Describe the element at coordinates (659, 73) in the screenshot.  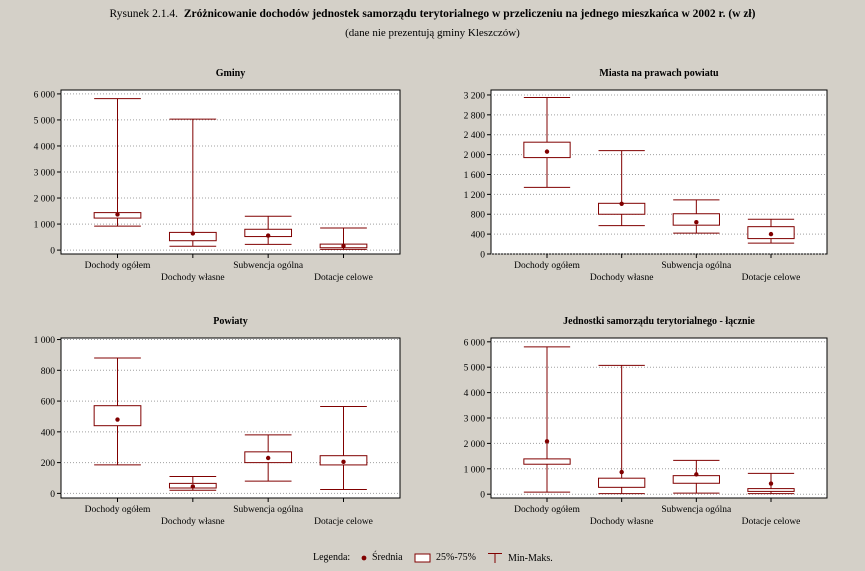
I see `chart-title: Miasta na prawach powiatu` at that location.